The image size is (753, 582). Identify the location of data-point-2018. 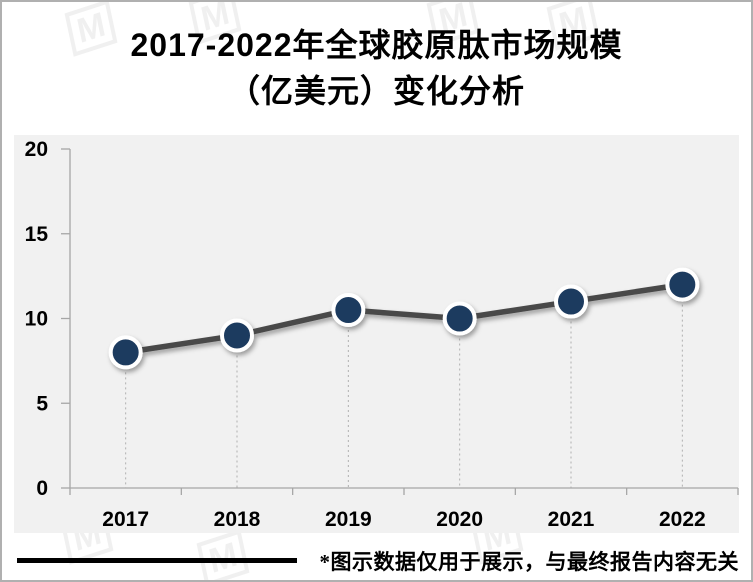
(237, 335).